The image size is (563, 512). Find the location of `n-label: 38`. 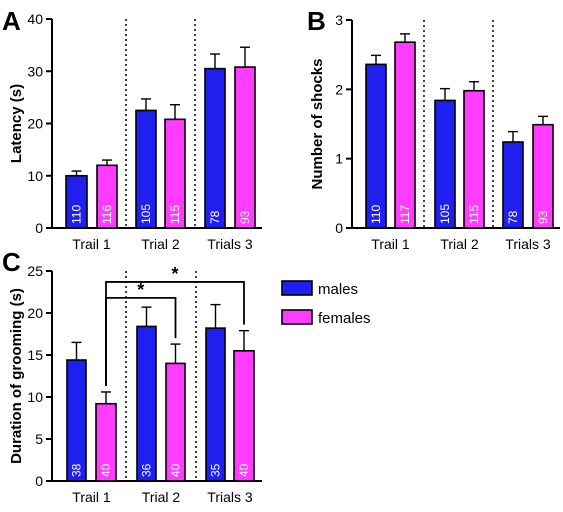

n-label: 38 is located at coordinates (77, 470).